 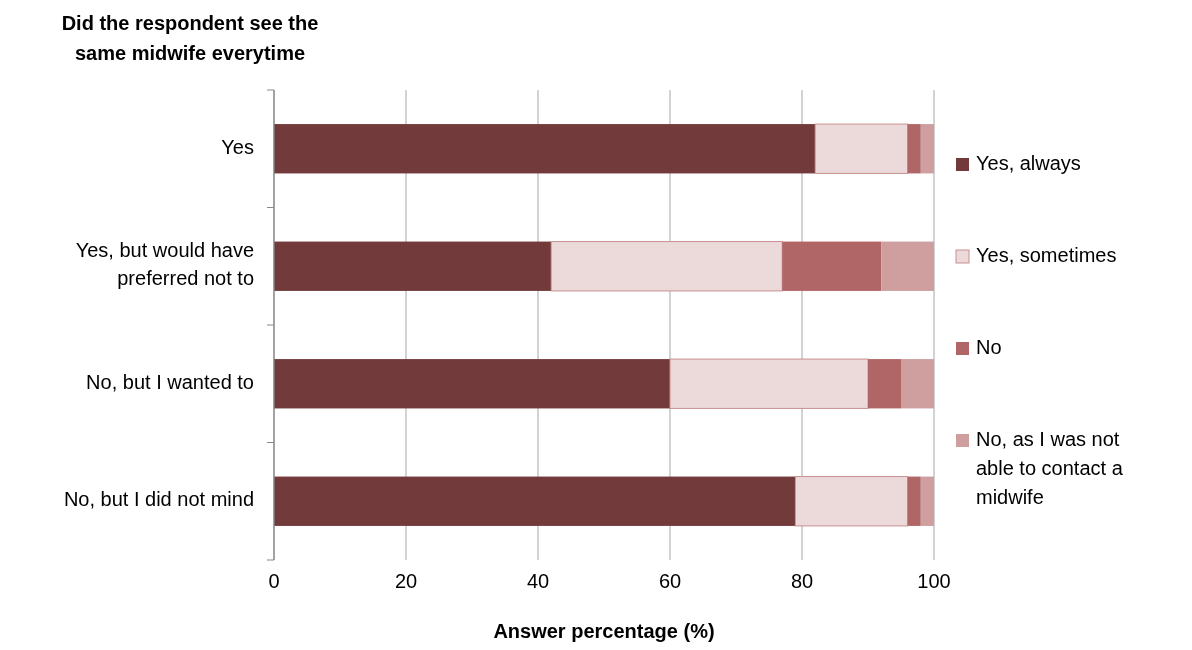 I want to click on y-tick-label: Yes, so click(x=237, y=147).